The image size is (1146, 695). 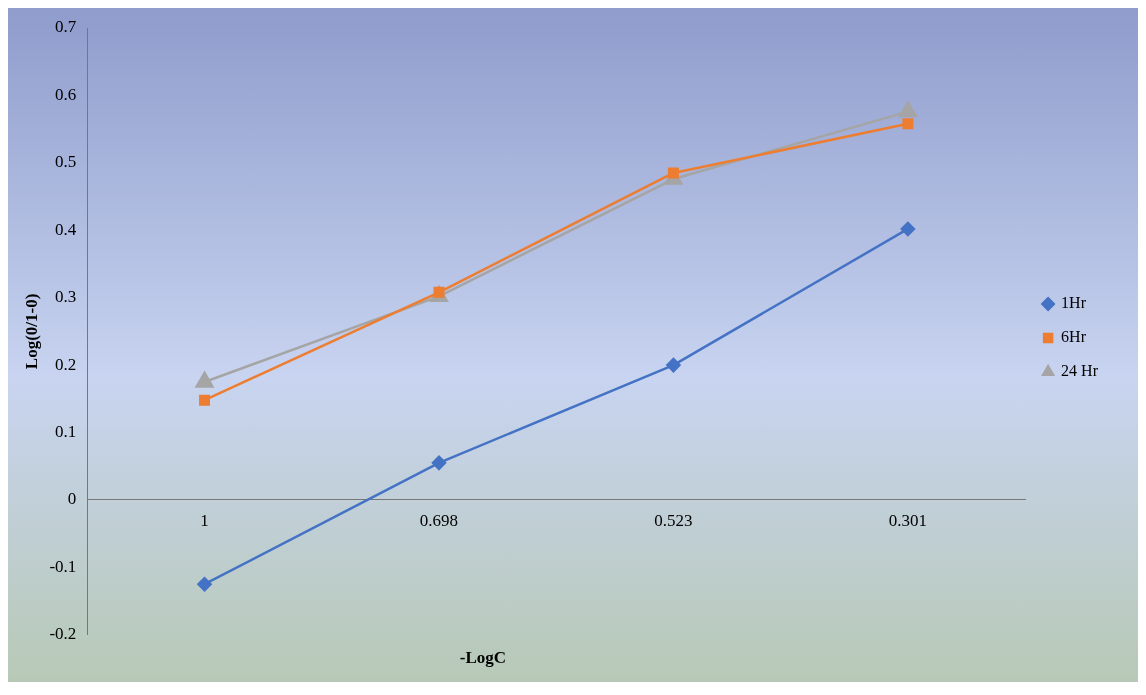 What do you see at coordinates (66, 364) in the screenshot?
I see `y-tick-label: 0.2` at bounding box center [66, 364].